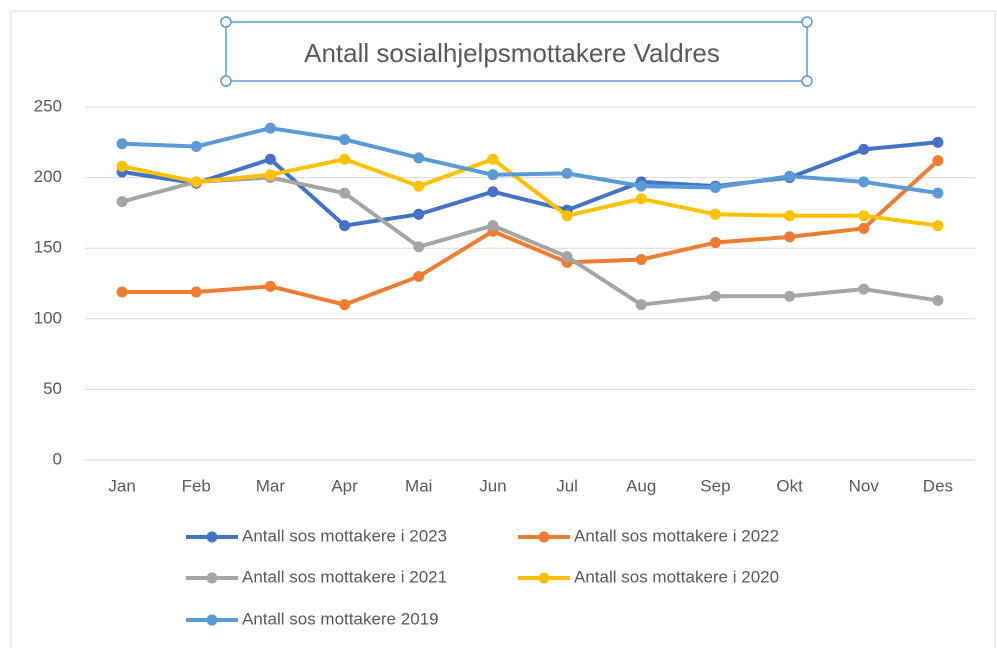 This screenshot has height=648, width=997. I want to click on legend-label: Antall sos mottakere 2019, so click(340, 618).